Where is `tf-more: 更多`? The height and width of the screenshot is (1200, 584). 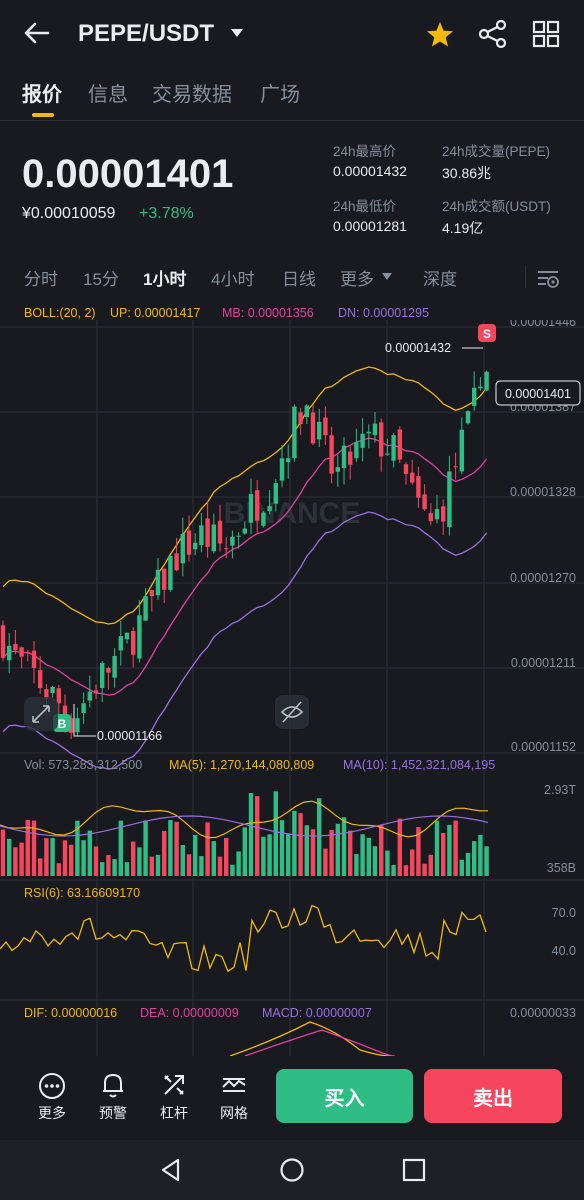
tf-more: 更多 is located at coordinates (357, 279).